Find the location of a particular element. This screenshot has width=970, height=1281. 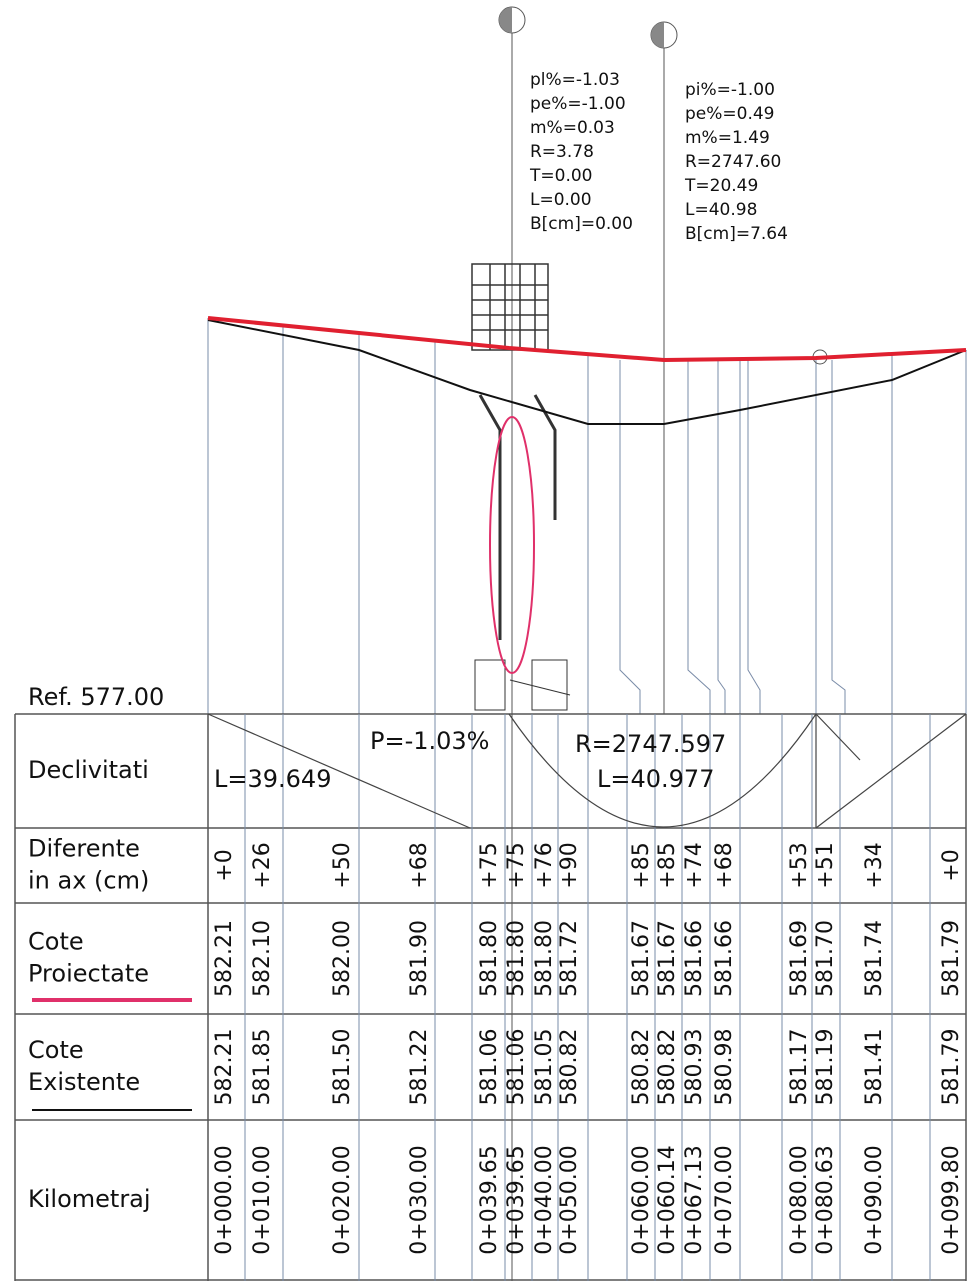

cell: 582.00 is located at coordinates (342, 958).